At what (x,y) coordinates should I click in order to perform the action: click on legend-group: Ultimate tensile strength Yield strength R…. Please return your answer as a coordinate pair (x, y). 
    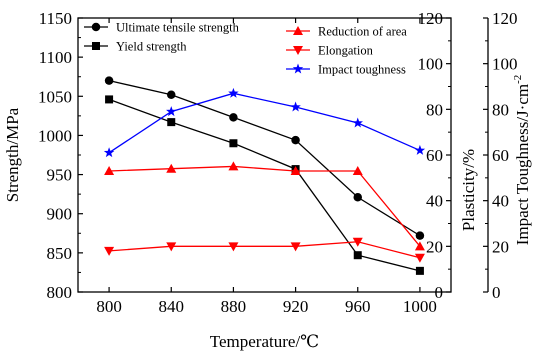
    Looking at the image, I should click on (245, 49).